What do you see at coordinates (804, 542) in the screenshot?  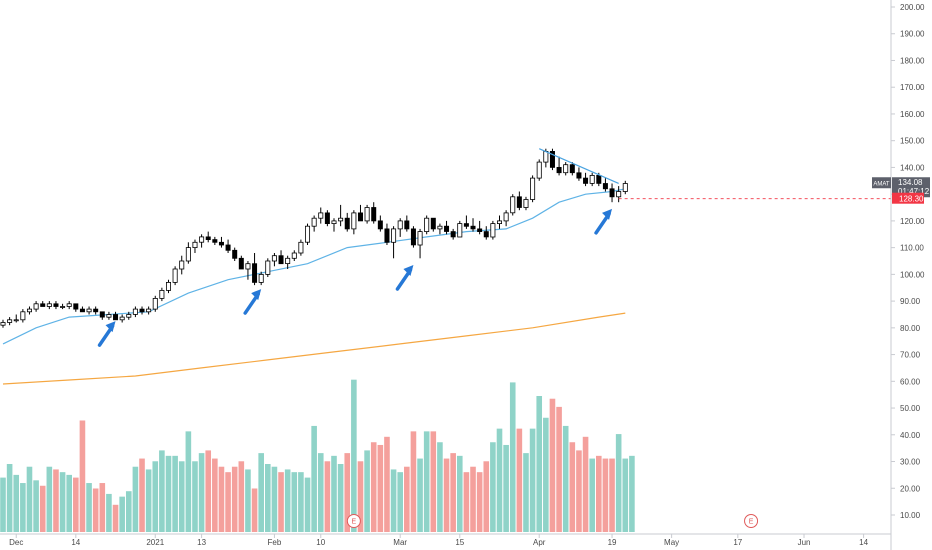 I see `time-tick-label: Jun` at bounding box center [804, 542].